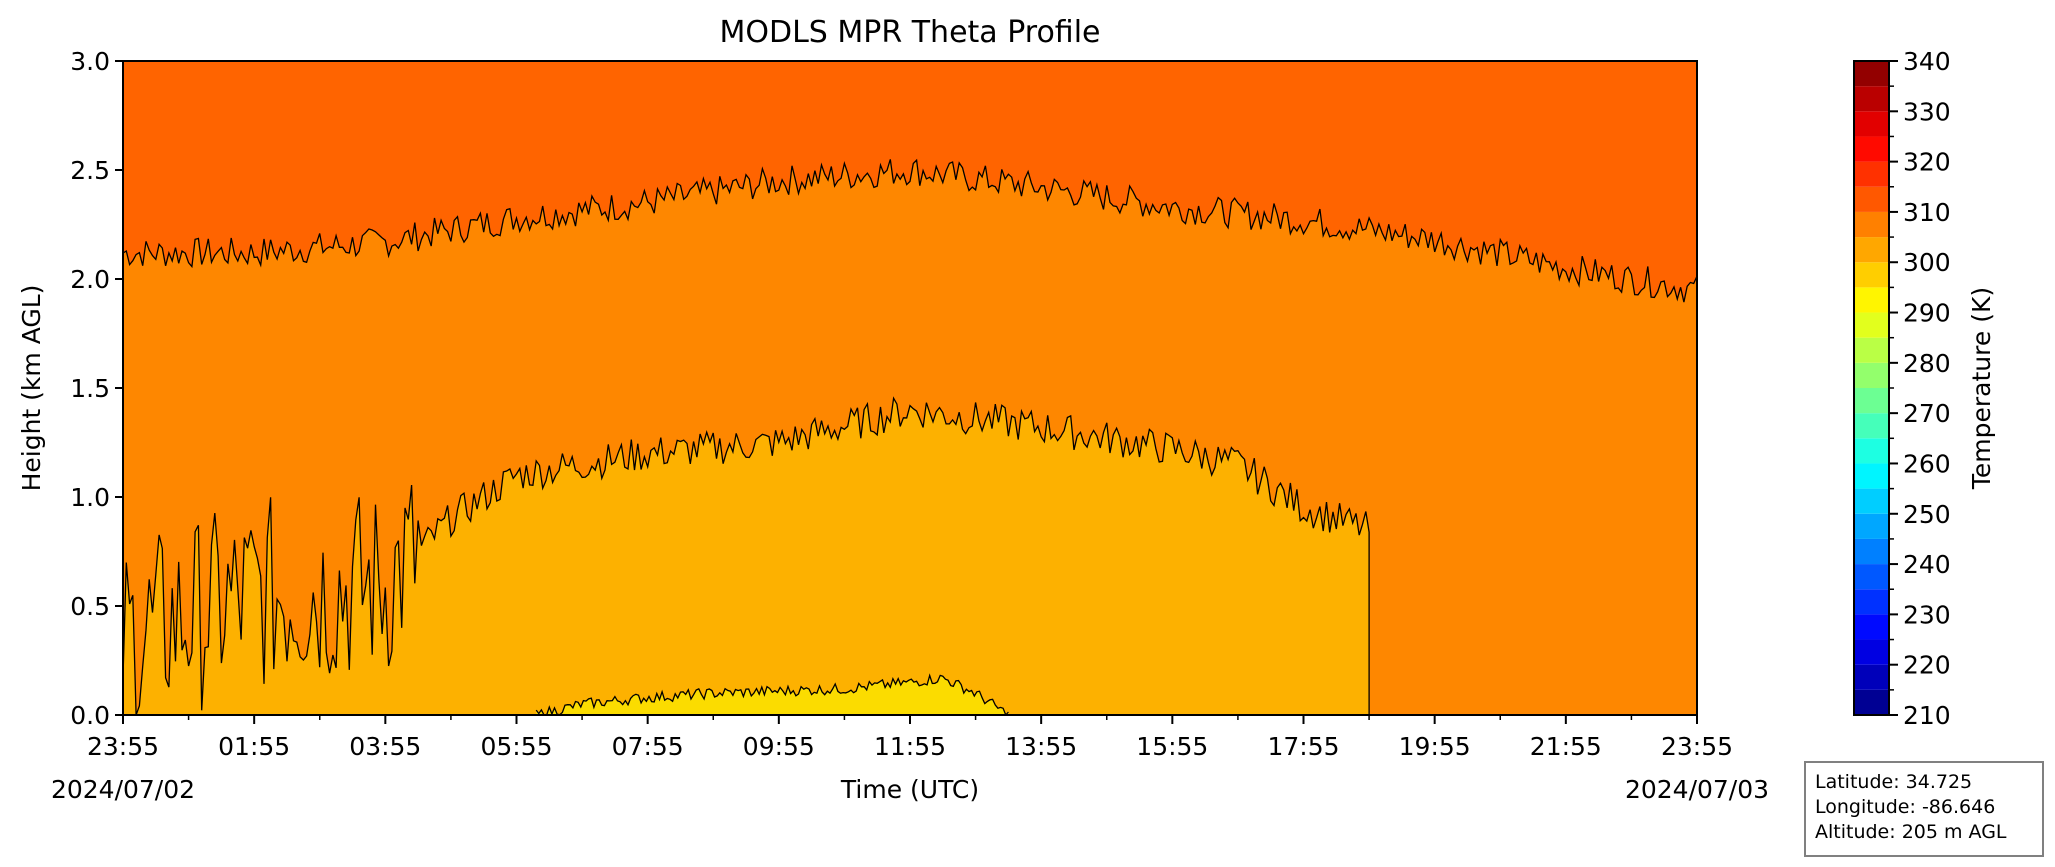  Describe the element at coordinates (254, 746) in the screenshot. I see `x-tick-label: 01:55` at that location.